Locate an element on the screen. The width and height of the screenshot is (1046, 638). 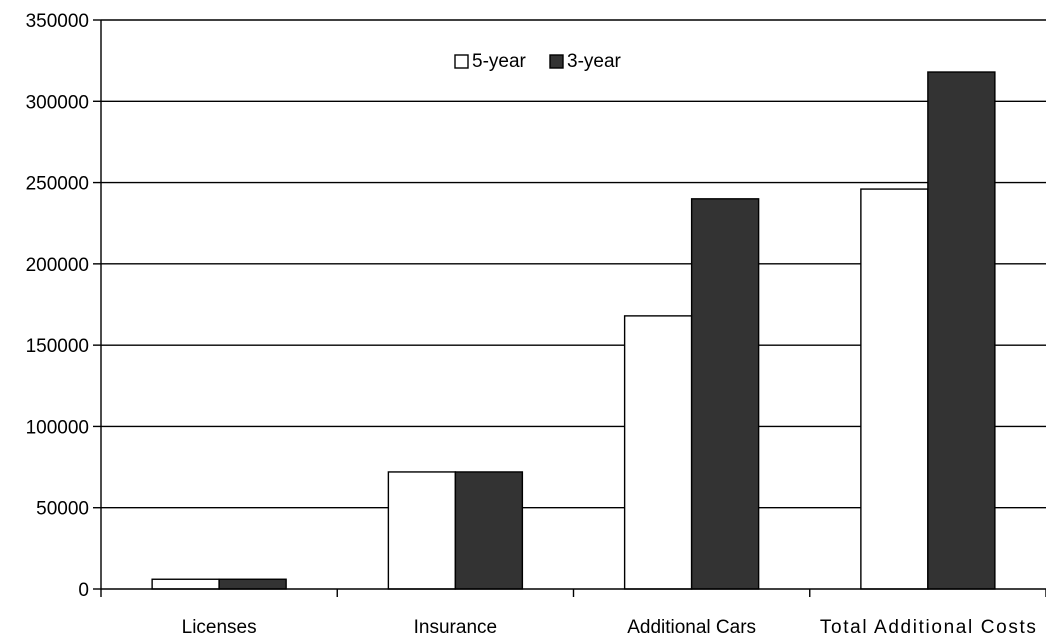
x-tick-label: Additional Cars is located at coordinates (691, 627).